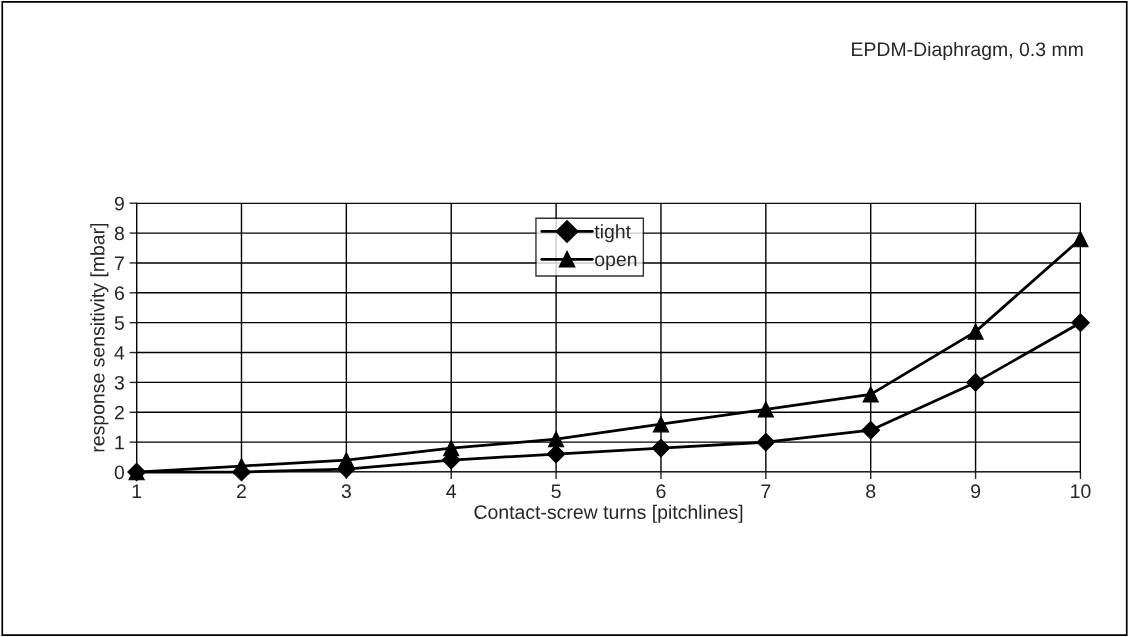  Describe the element at coordinates (967, 51) in the screenshot. I see `text: EPDM-Diaphragm, 0.3 mm` at that location.